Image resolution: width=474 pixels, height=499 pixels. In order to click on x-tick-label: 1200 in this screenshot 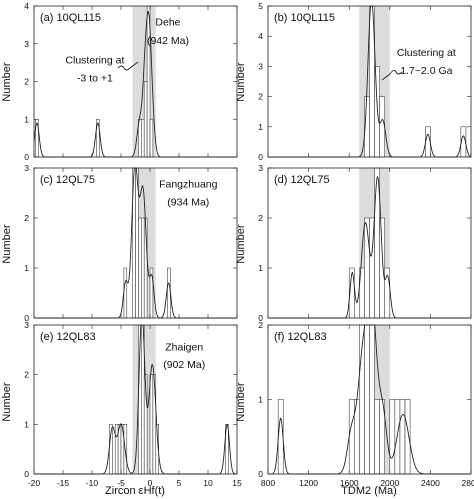, I will do `click(308, 483)`.